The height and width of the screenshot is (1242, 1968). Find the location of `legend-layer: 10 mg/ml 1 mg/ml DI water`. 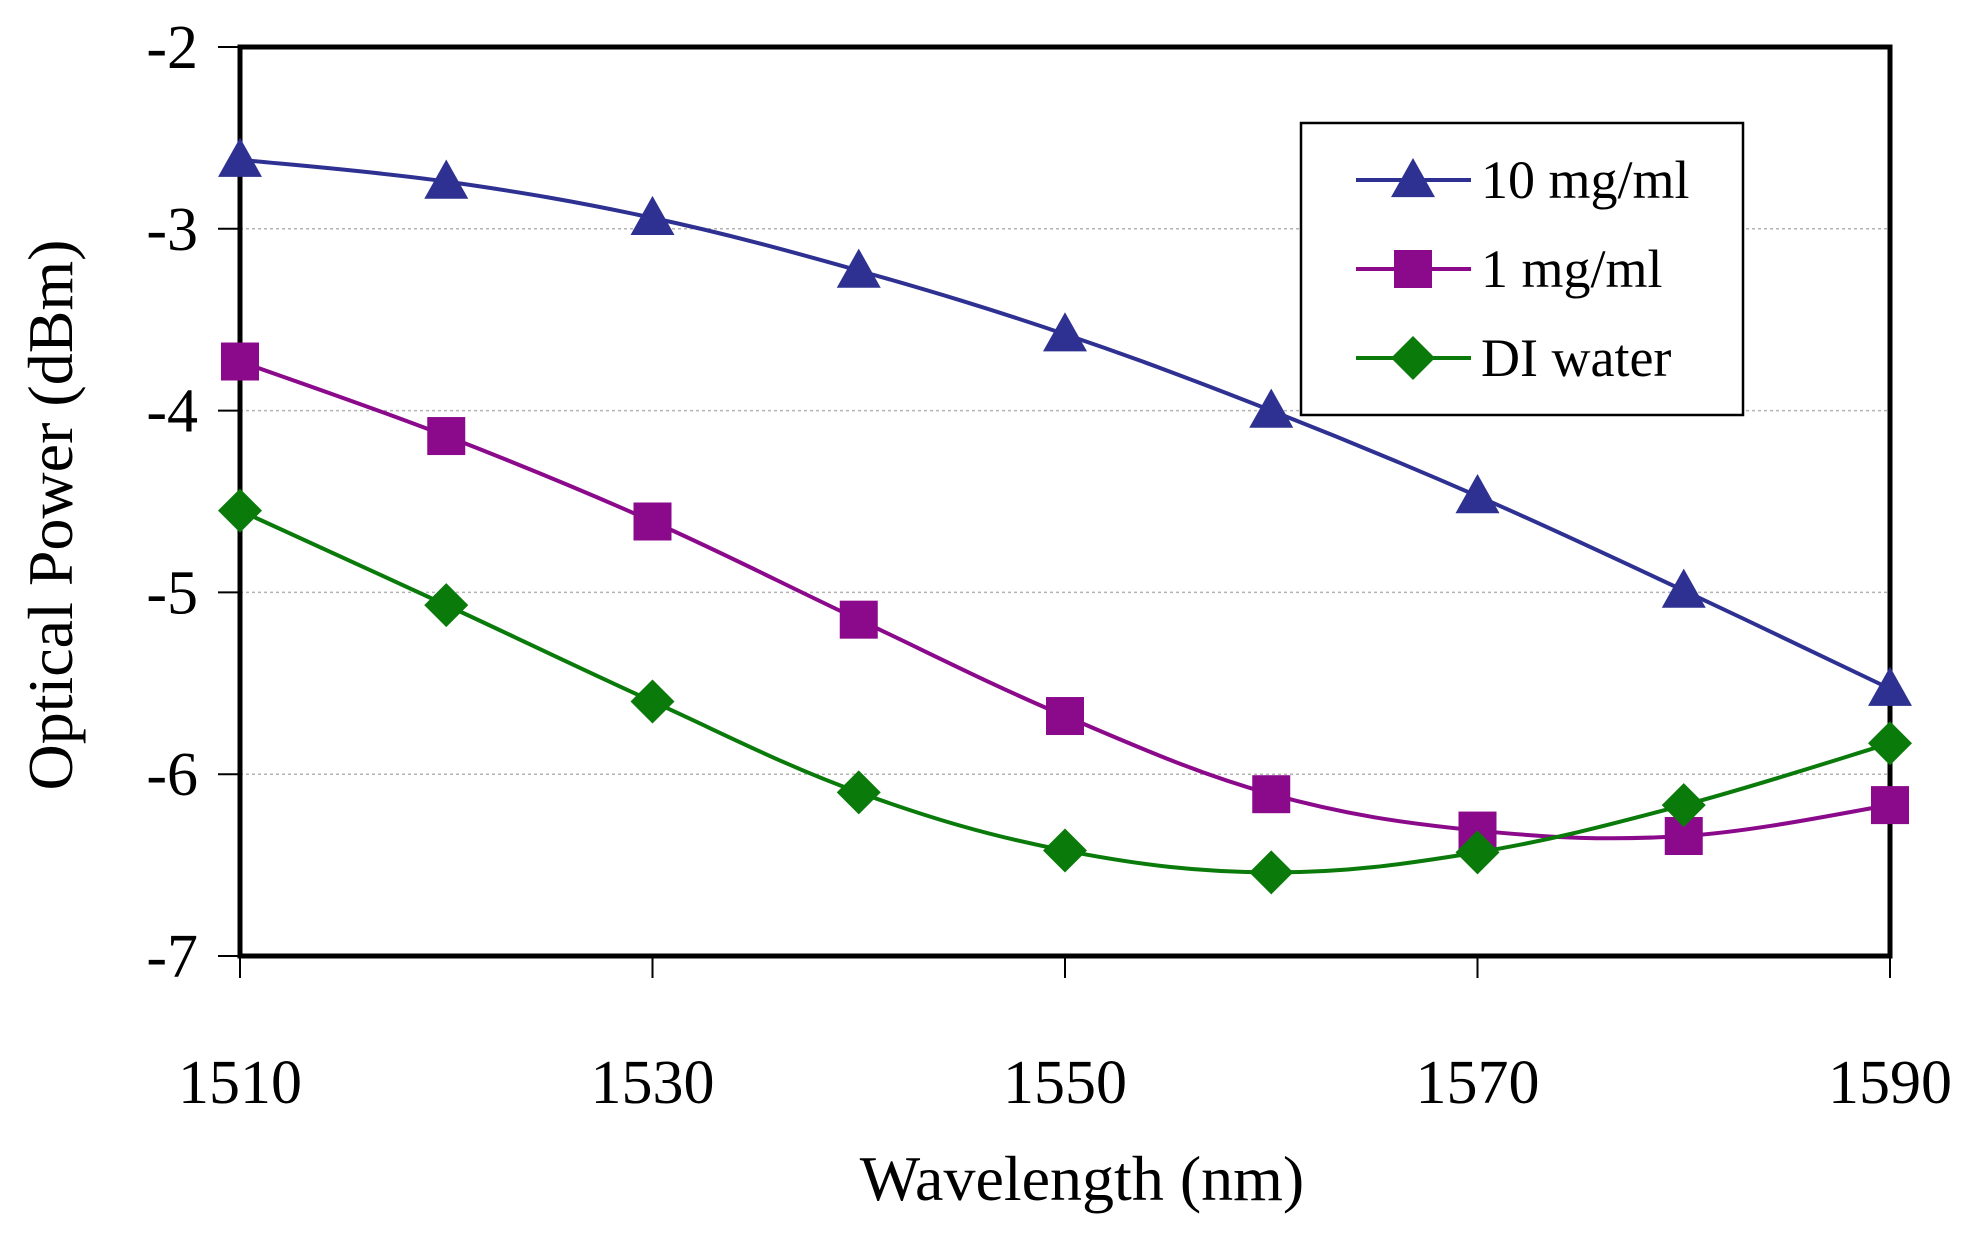

legend-layer: 10 mg/ml 1 mg/ml DI water is located at coordinates (1522, 269).